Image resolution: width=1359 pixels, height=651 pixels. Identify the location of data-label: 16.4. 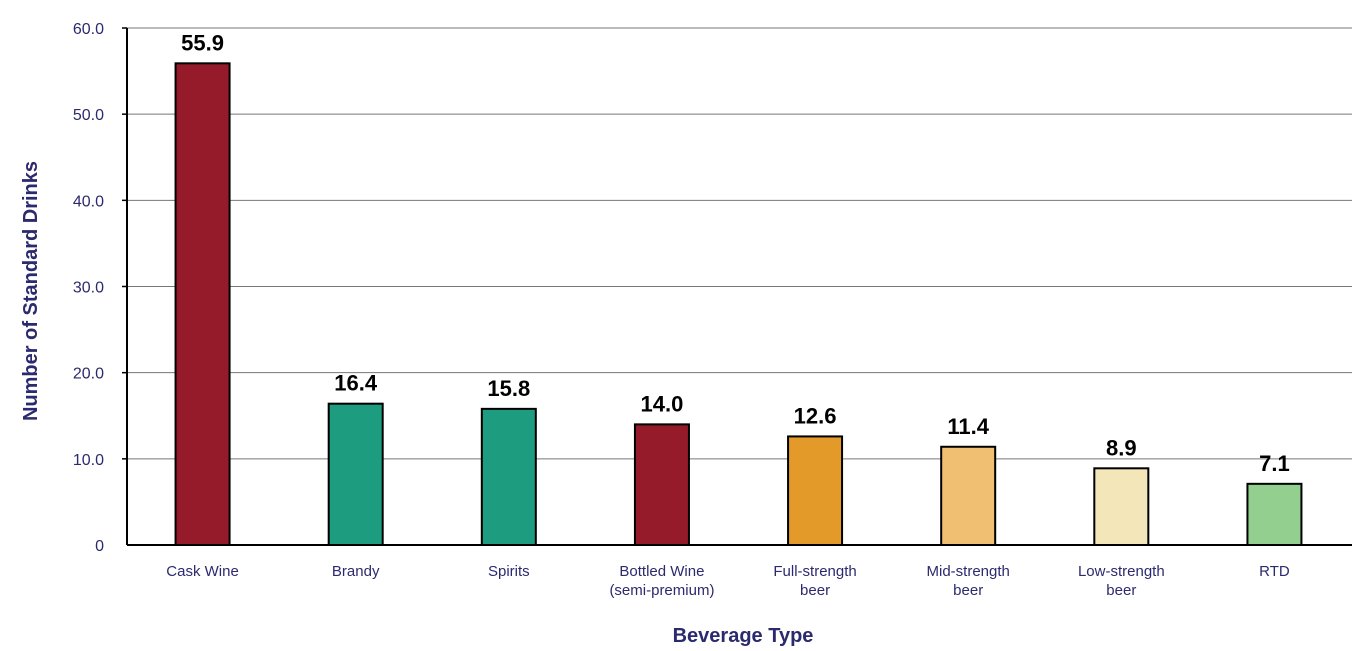
(356, 383).